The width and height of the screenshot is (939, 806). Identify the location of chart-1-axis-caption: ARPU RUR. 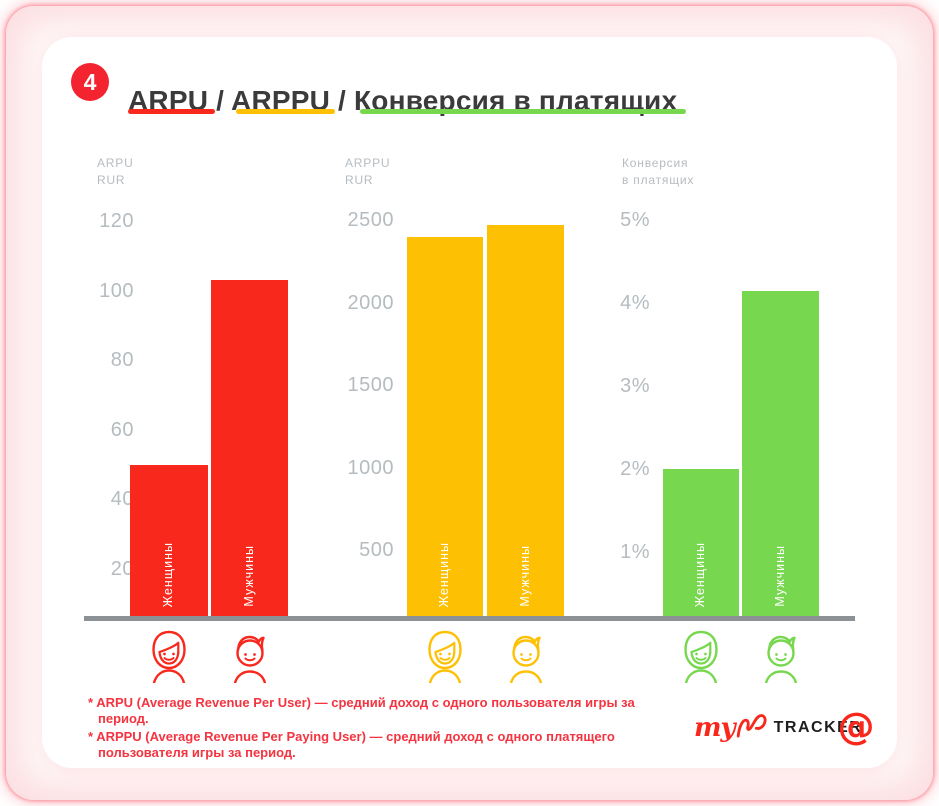
(115, 171).